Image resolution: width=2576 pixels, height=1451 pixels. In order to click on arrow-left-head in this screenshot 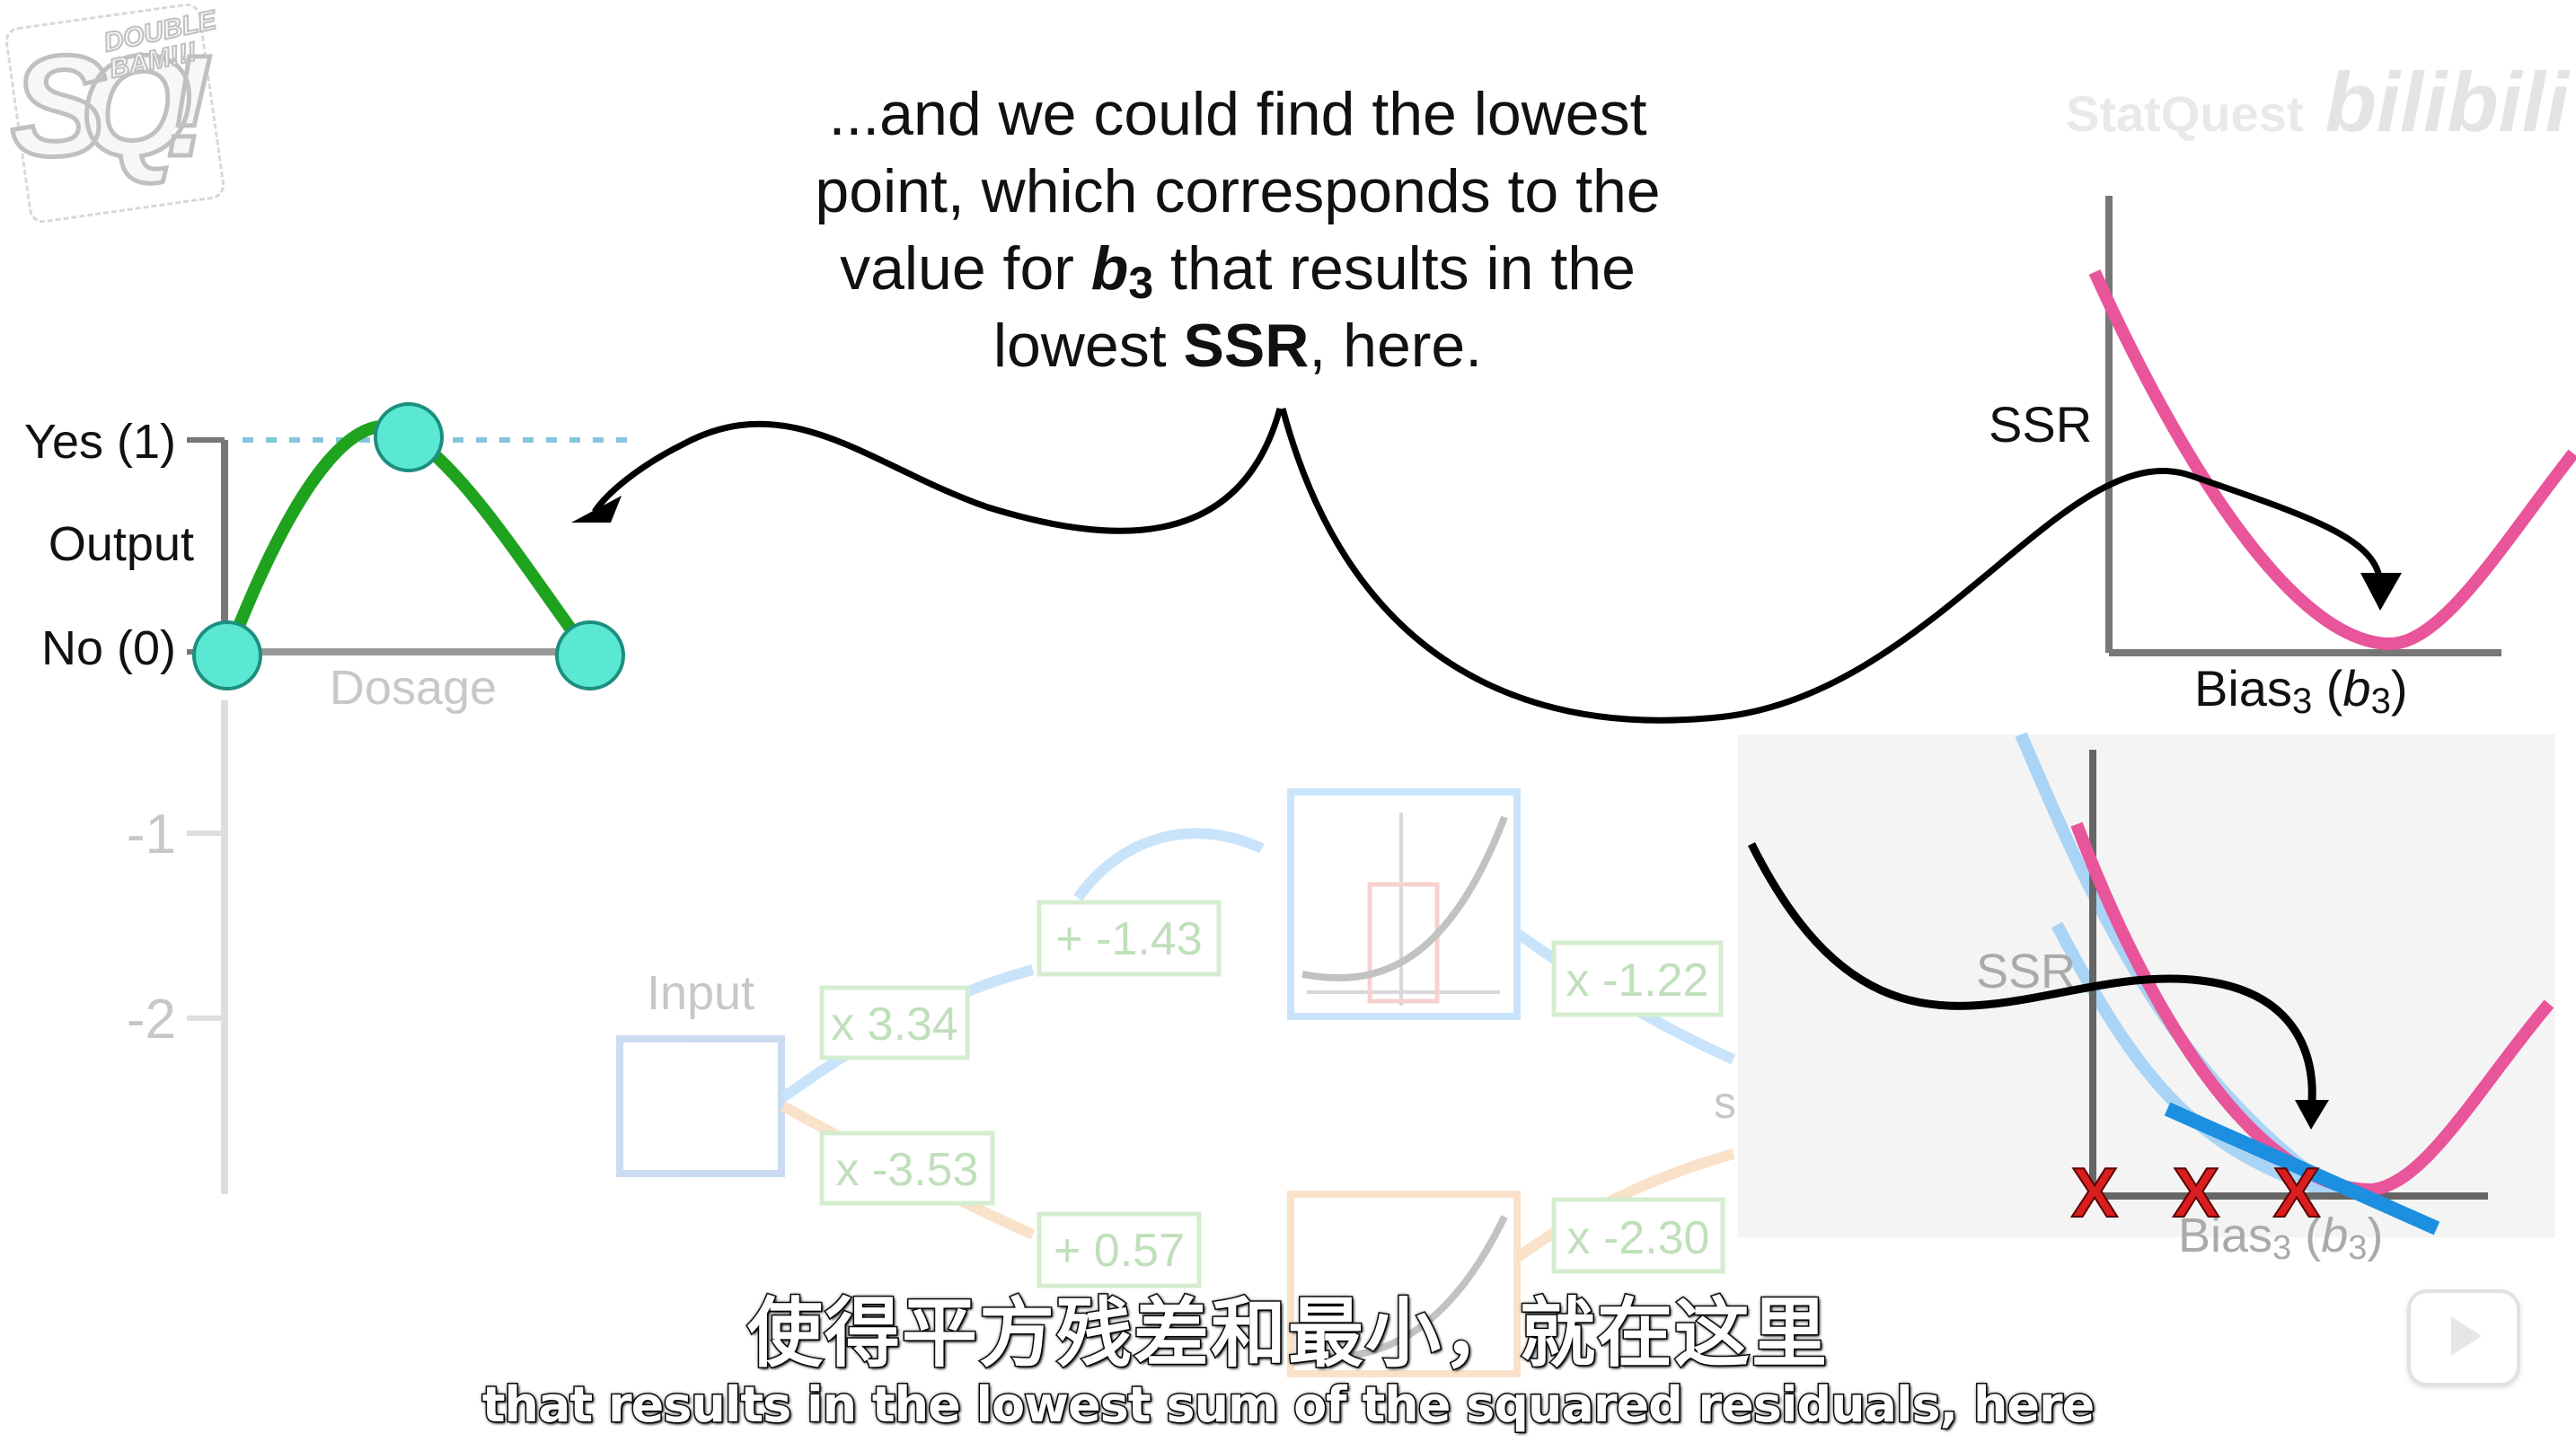, I will do `click(596, 509)`.